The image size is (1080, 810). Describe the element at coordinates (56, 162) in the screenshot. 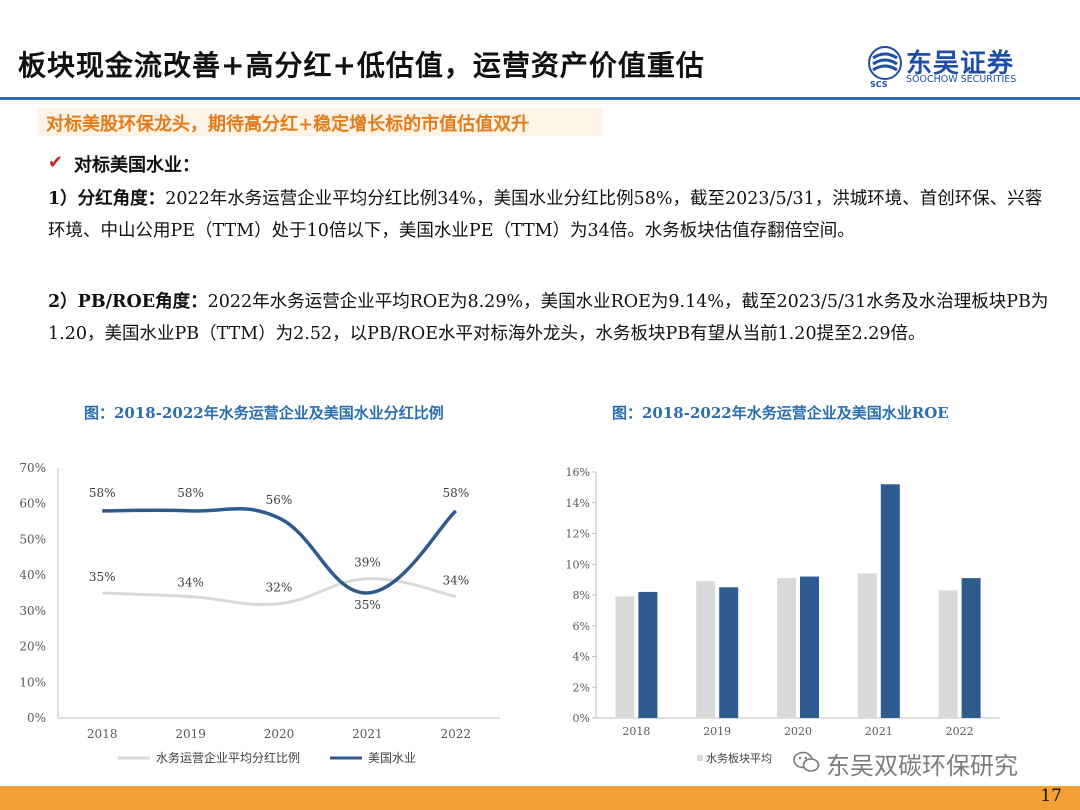

I see `checkmark-icon: ✔` at that location.